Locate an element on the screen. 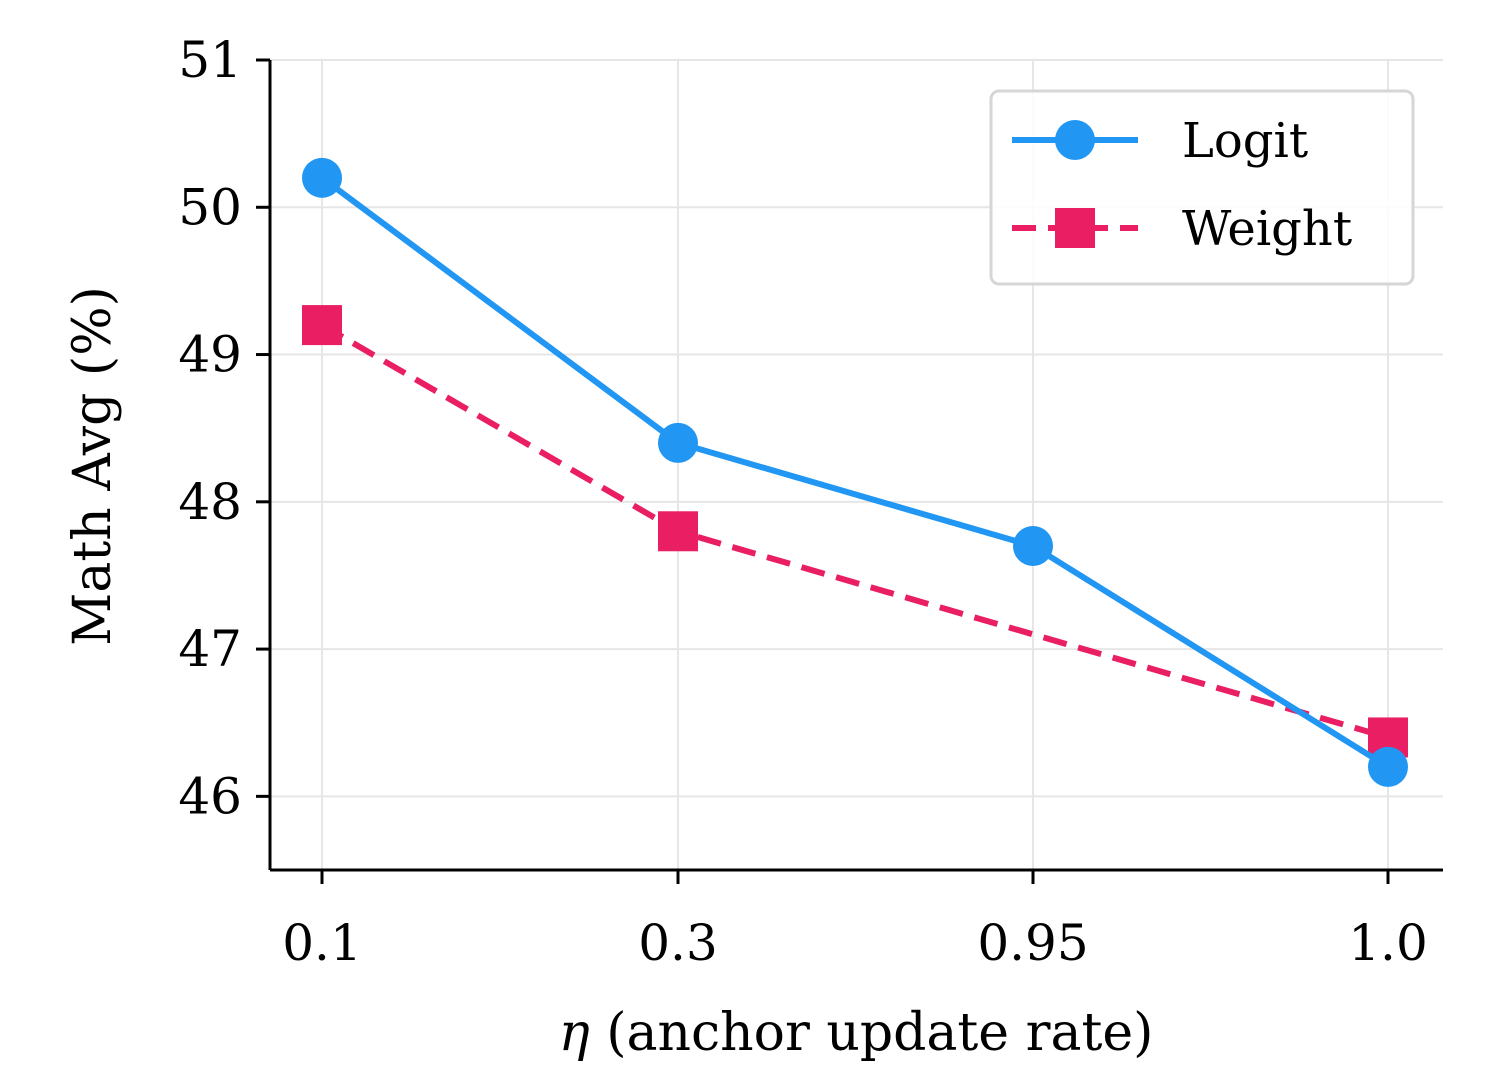  y-tick-label: 48 is located at coordinates (210, 502).